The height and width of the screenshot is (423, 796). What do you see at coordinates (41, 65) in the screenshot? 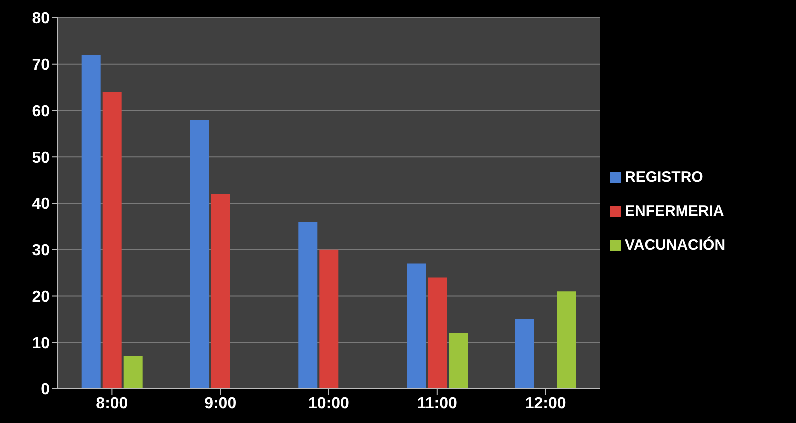
I see `y-tick-label: 70` at bounding box center [41, 65].